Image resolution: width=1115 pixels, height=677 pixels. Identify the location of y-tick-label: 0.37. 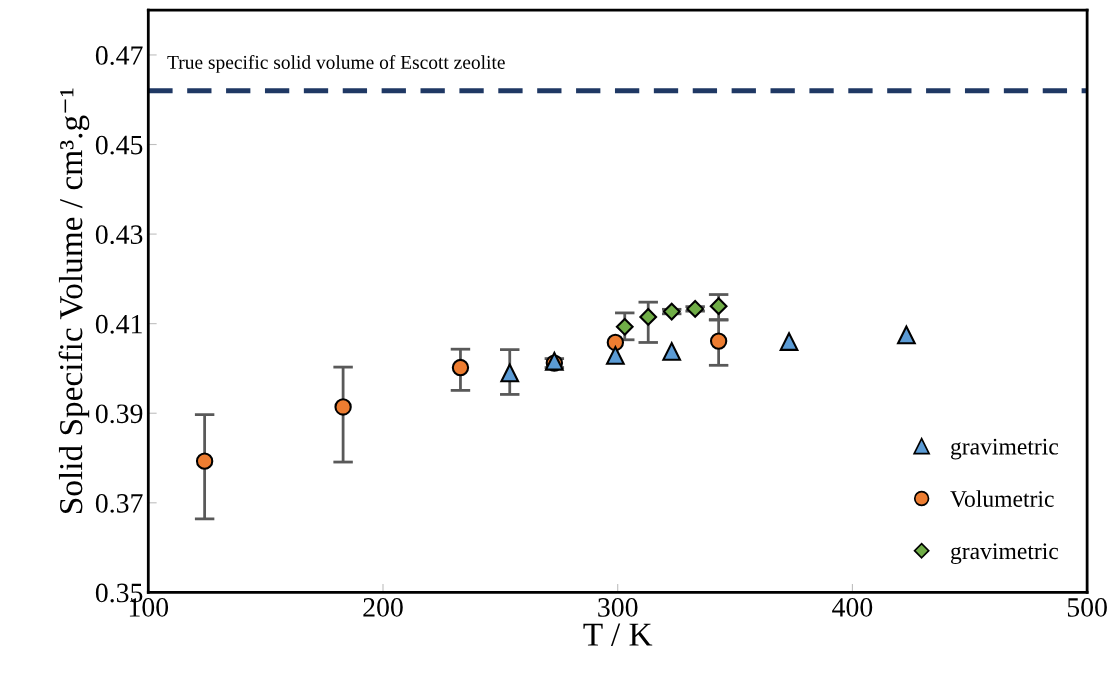
(119, 503).